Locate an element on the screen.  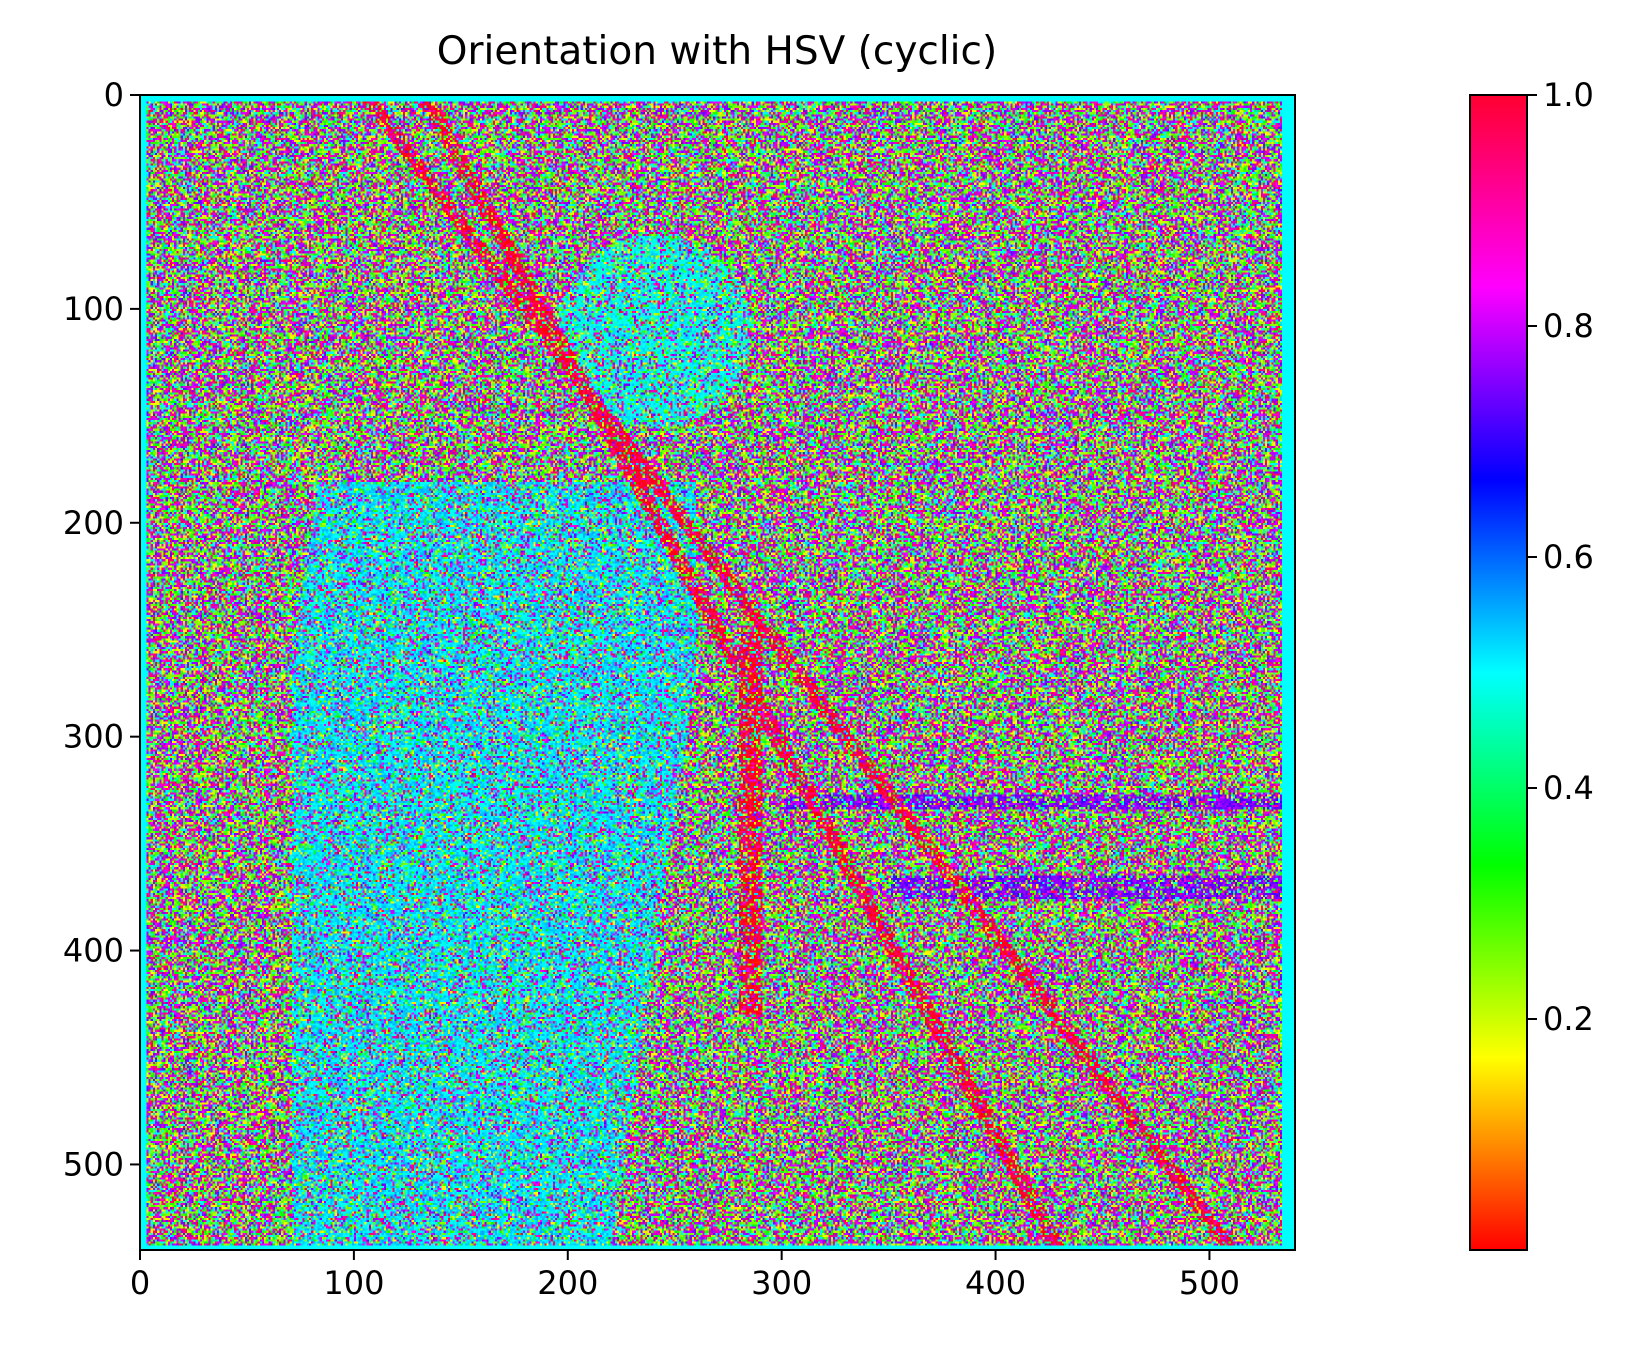
colorbar-tick-label: 0.8 is located at coordinates (1568, 326).